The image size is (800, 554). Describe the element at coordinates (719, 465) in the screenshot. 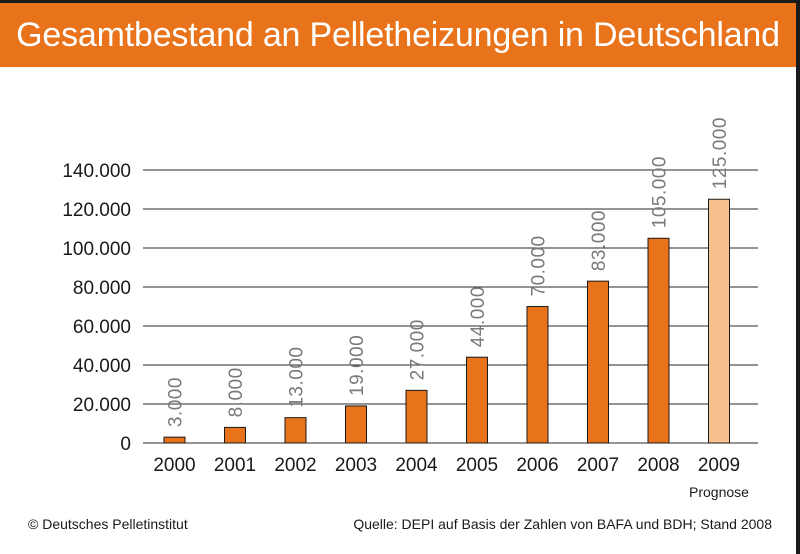

I see `x-tick-label: 2009` at that location.